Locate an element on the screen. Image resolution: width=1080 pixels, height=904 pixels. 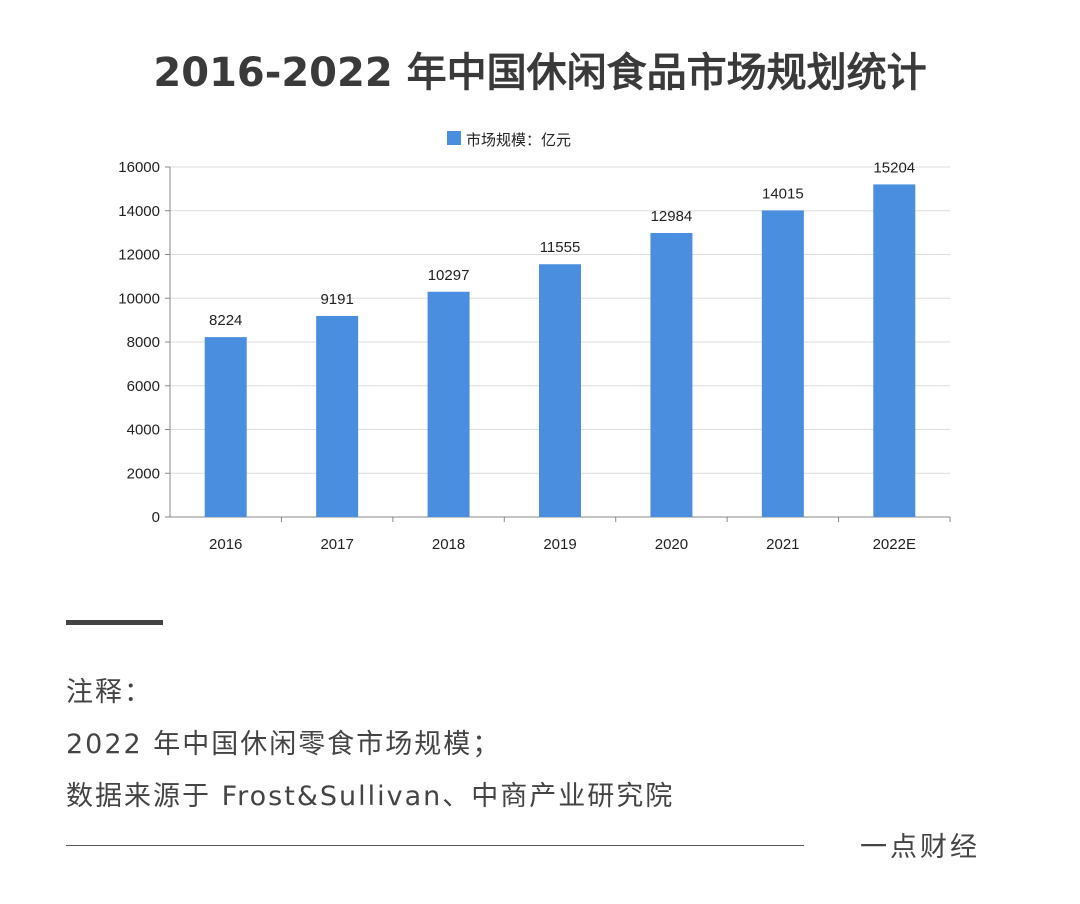
y-tick-label: 2000 is located at coordinates (143, 473).